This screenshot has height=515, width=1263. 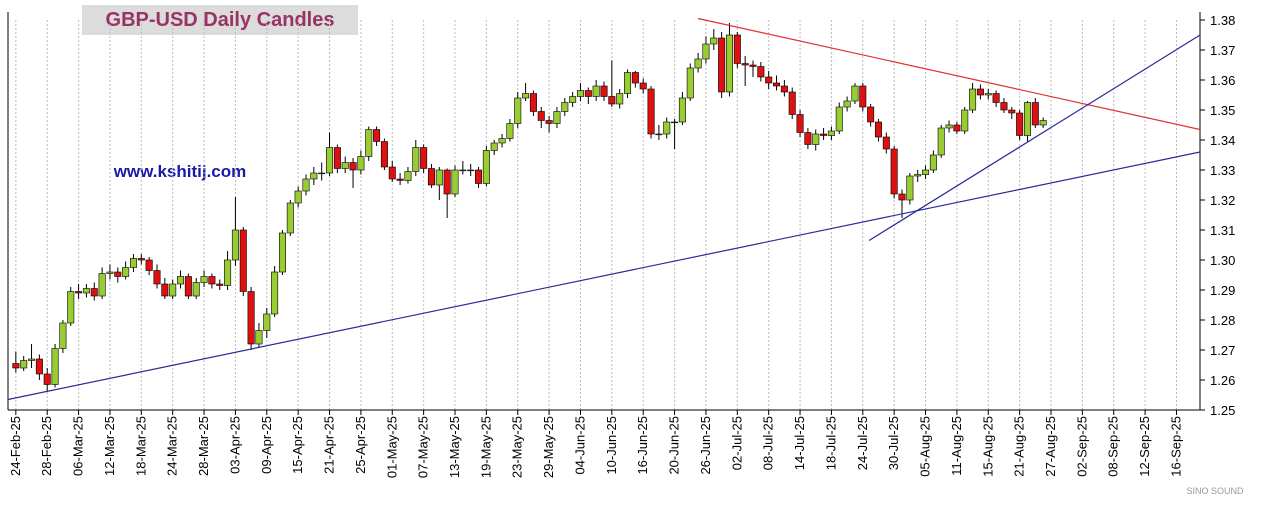 What do you see at coordinates (1222, 80) in the screenshot?
I see `y-tick-label: 1.36` at bounding box center [1222, 80].